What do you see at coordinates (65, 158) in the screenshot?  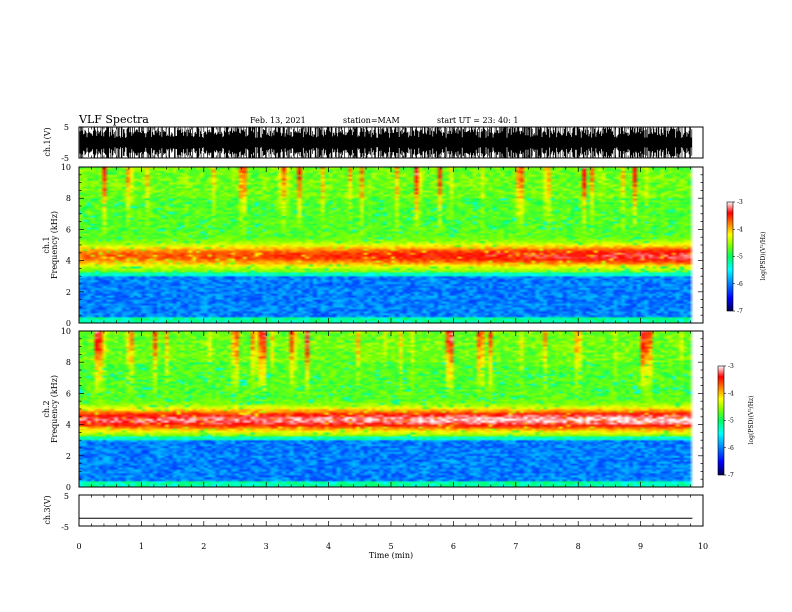 I see `ch1-ytick-bottom: -5` at bounding box center [65, 158].